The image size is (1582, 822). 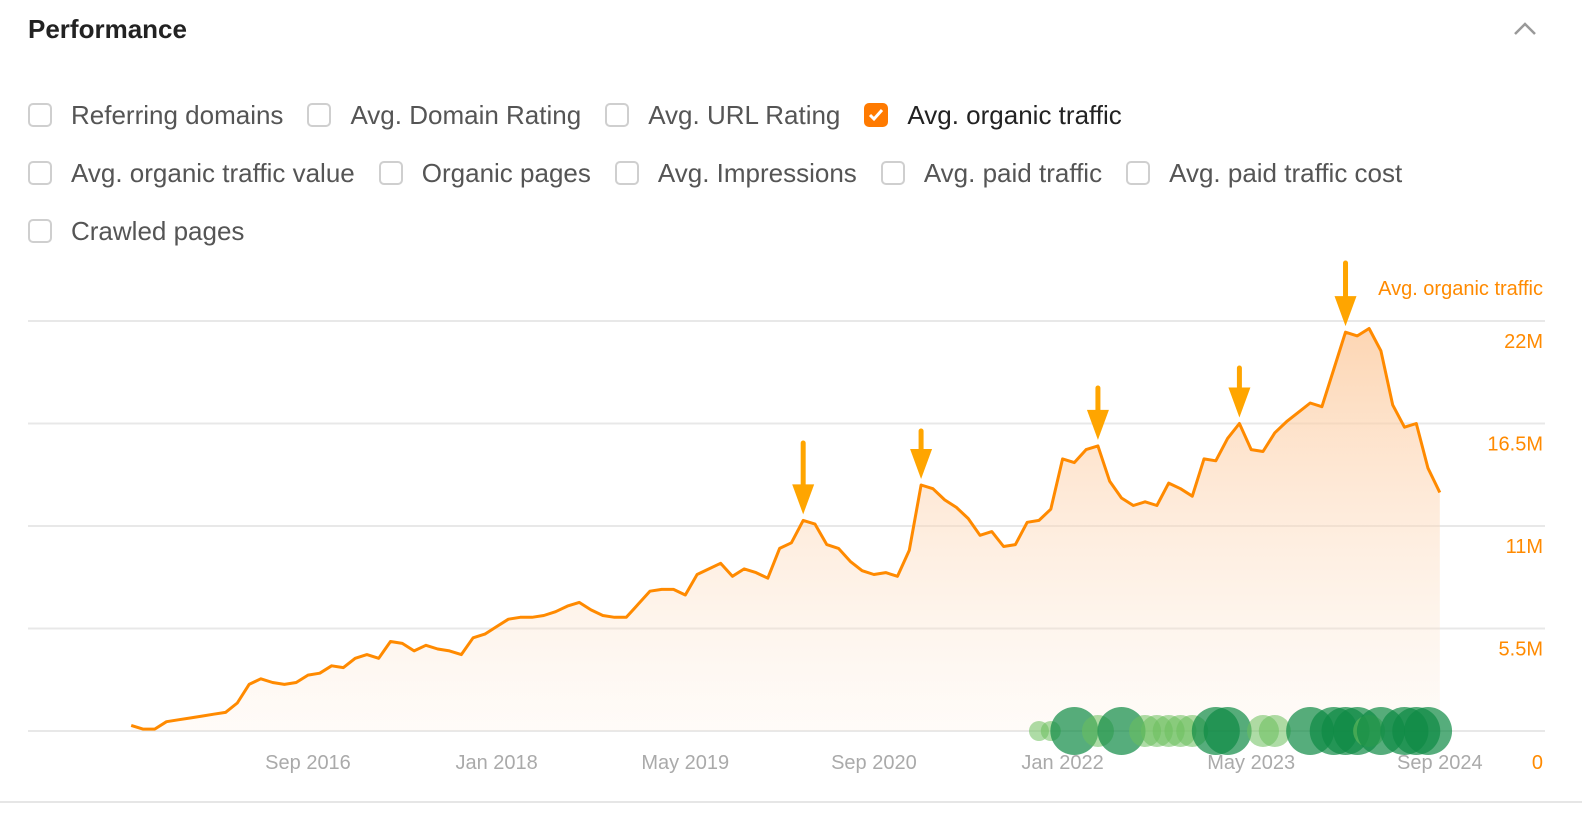 I want to click on option-avg-paid-traffic-cost: Avg. paid traffic cost, so click(x=1264, y=173).